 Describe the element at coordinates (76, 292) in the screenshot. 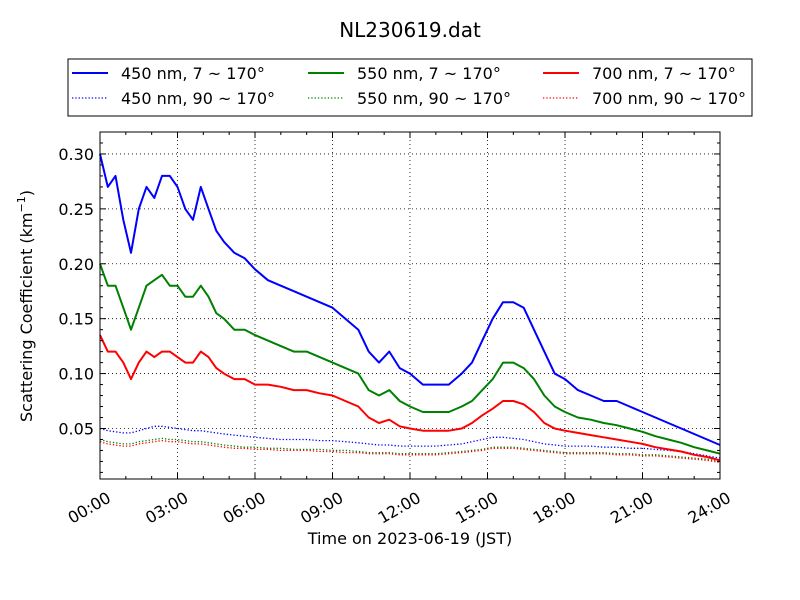

I see `y-tick-labels: 0.05 0.10 0.15 0.20 0.25 0.30` at that location.